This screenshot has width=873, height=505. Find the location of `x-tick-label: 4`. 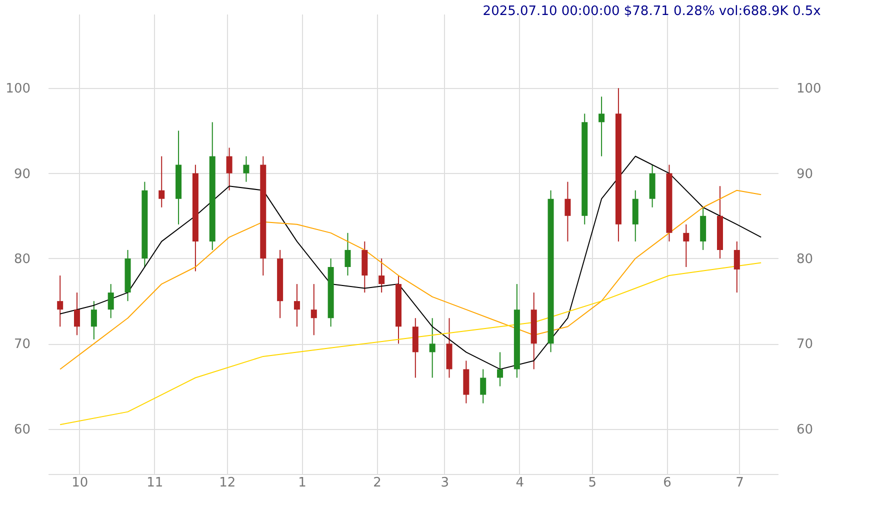

x-tick-label: 4 is located at coordinates (520, 483).